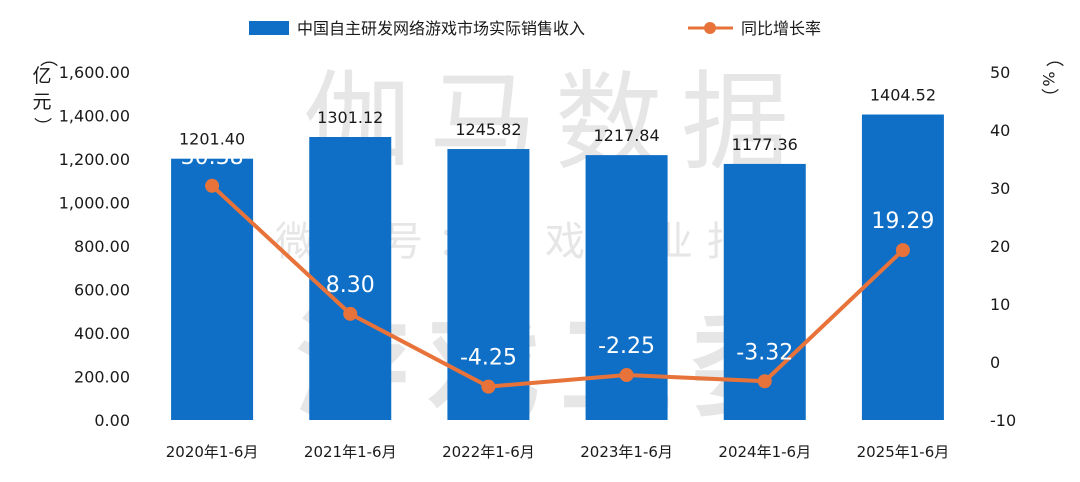  I want to click on y-right-tick-label: 20, so click(1000, 246).